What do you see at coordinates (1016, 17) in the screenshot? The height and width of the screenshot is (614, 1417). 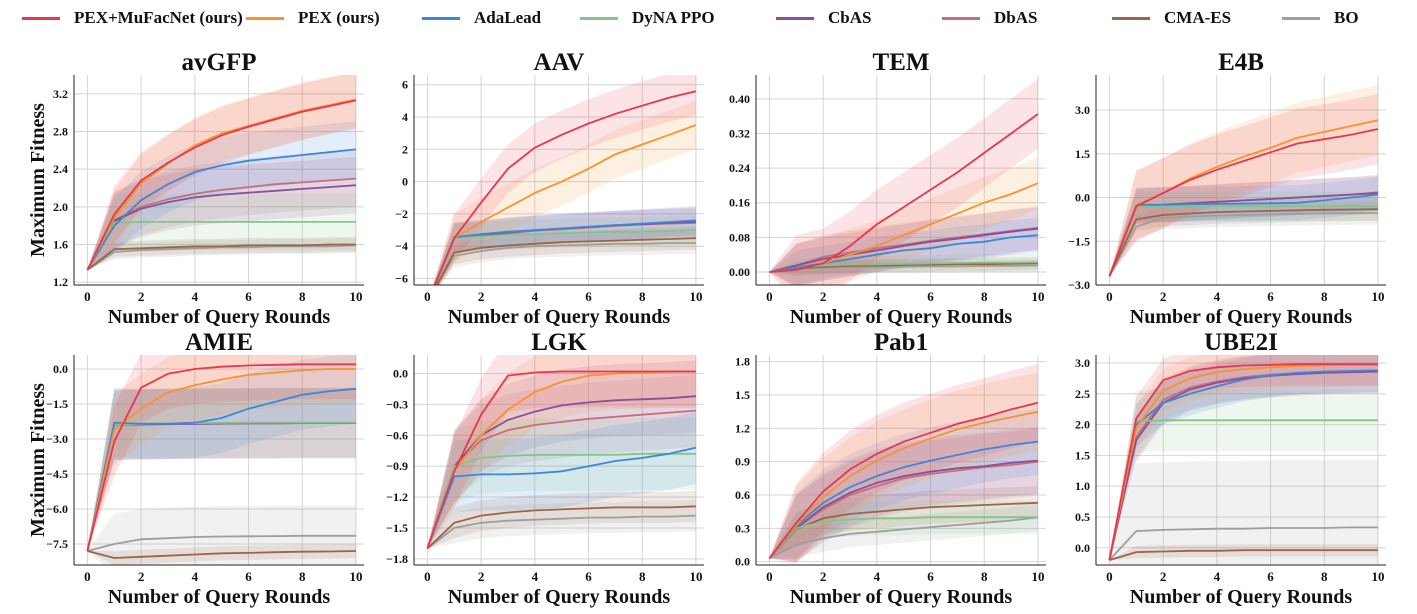 I see `legend-label: DbAS` at bounding box center [1016, 17].